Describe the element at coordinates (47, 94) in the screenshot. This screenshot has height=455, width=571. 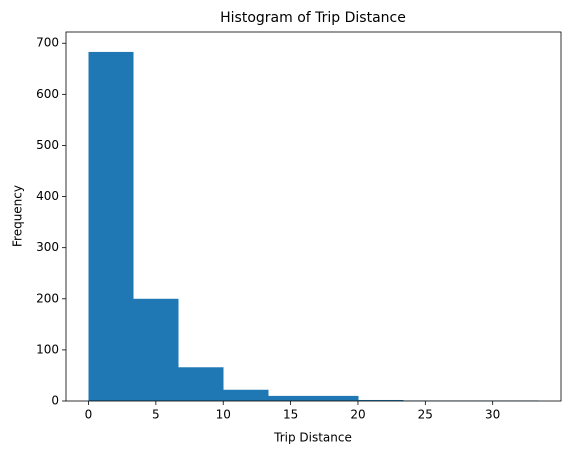
I see `y-tick-label: 600` at that location.